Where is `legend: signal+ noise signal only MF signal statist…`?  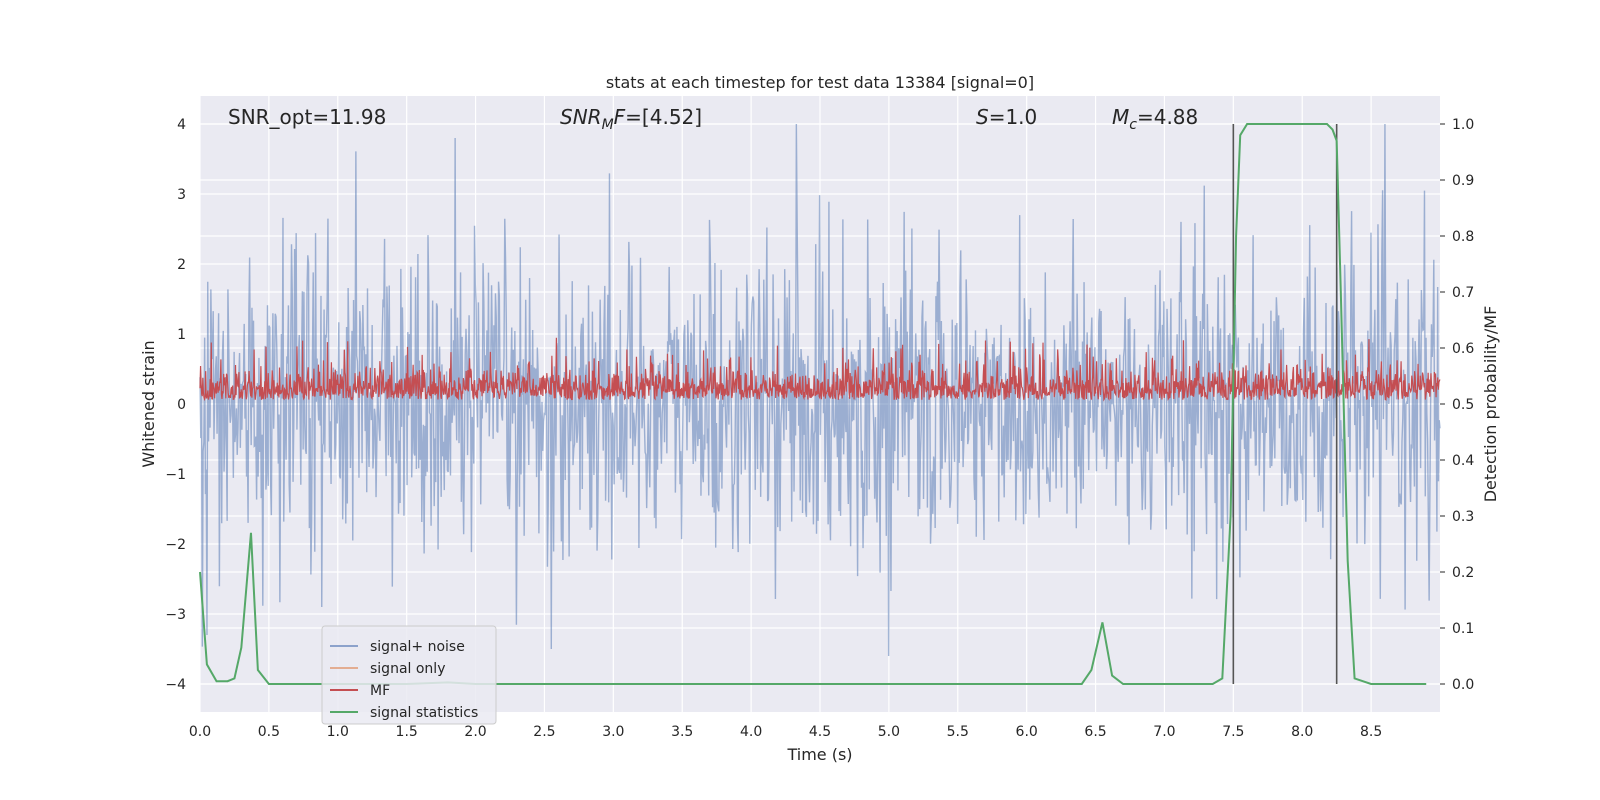 legend: signal+ noise signal only MF signal statist… is located at coordinates (409, 675).